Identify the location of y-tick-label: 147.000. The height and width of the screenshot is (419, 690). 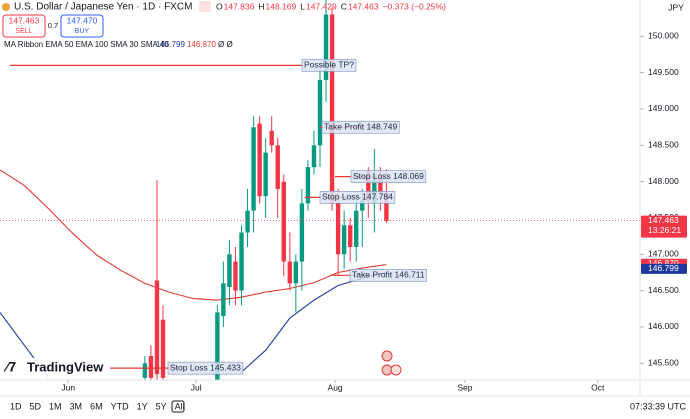
(663, 254).